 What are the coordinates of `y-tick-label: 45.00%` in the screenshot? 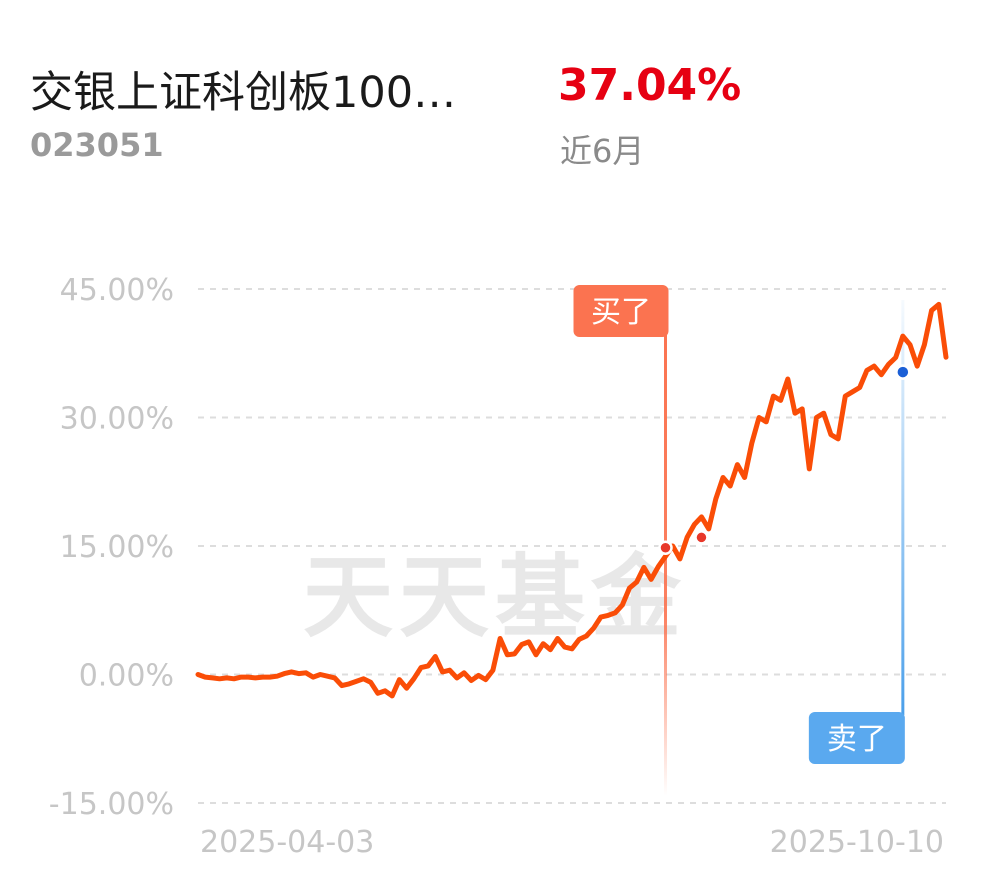 It's located at (117, 290).